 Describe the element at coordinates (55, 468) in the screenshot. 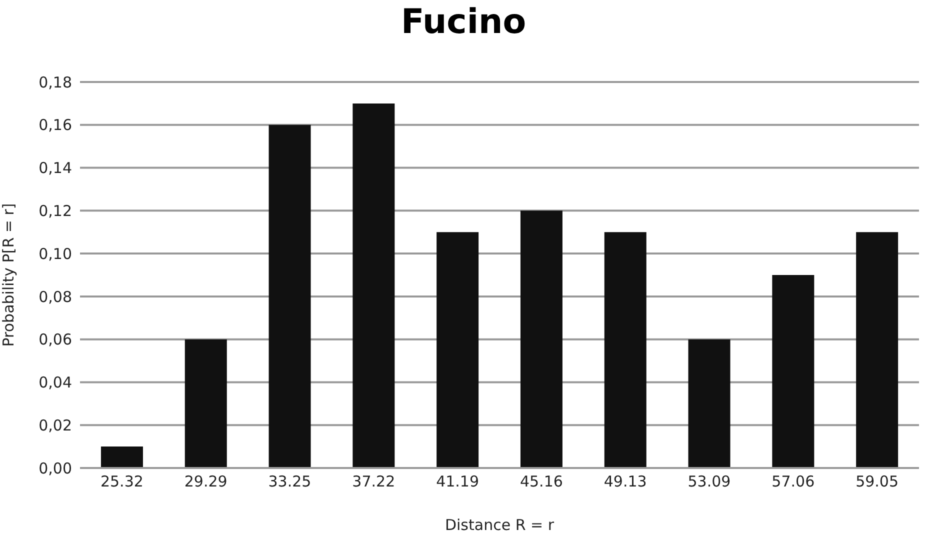

I see `y-tick-label: 0,00` at that location.